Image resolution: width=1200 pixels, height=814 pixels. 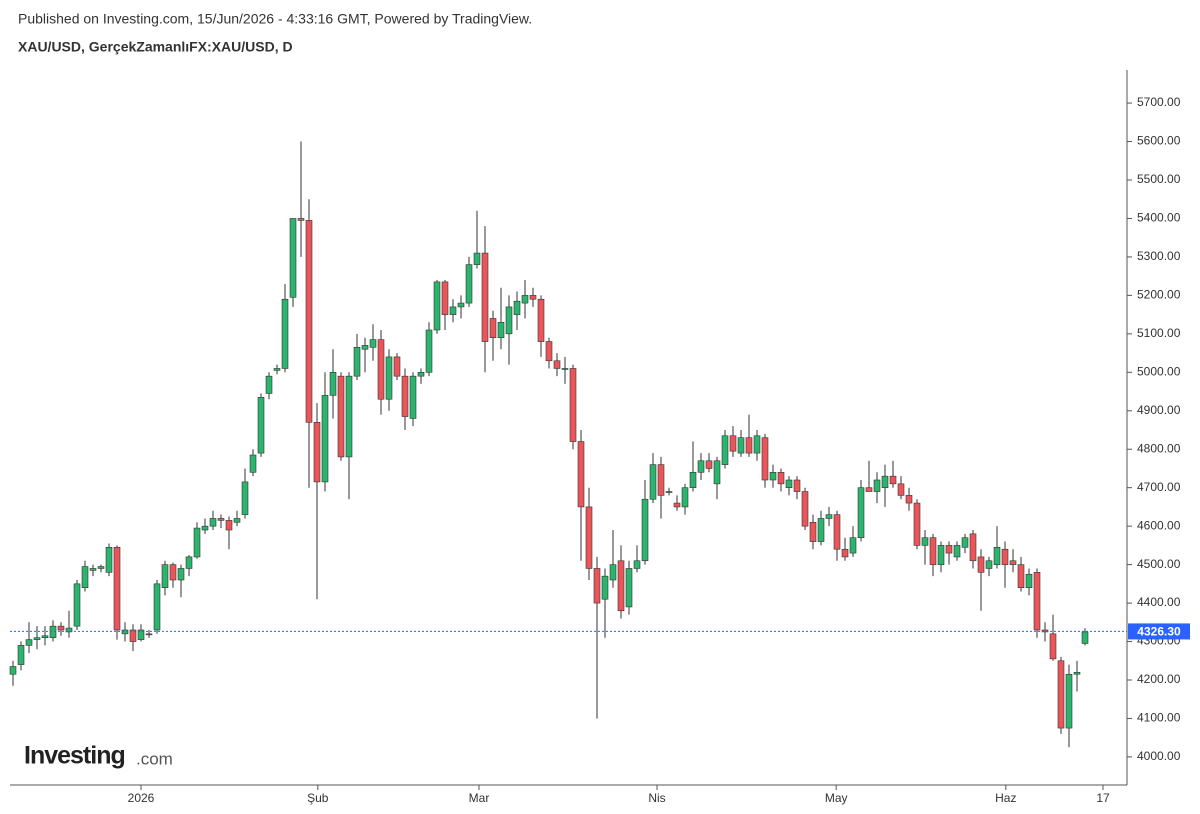 I want to click on x-tick-label: 17, so click(x=1103, y=798).